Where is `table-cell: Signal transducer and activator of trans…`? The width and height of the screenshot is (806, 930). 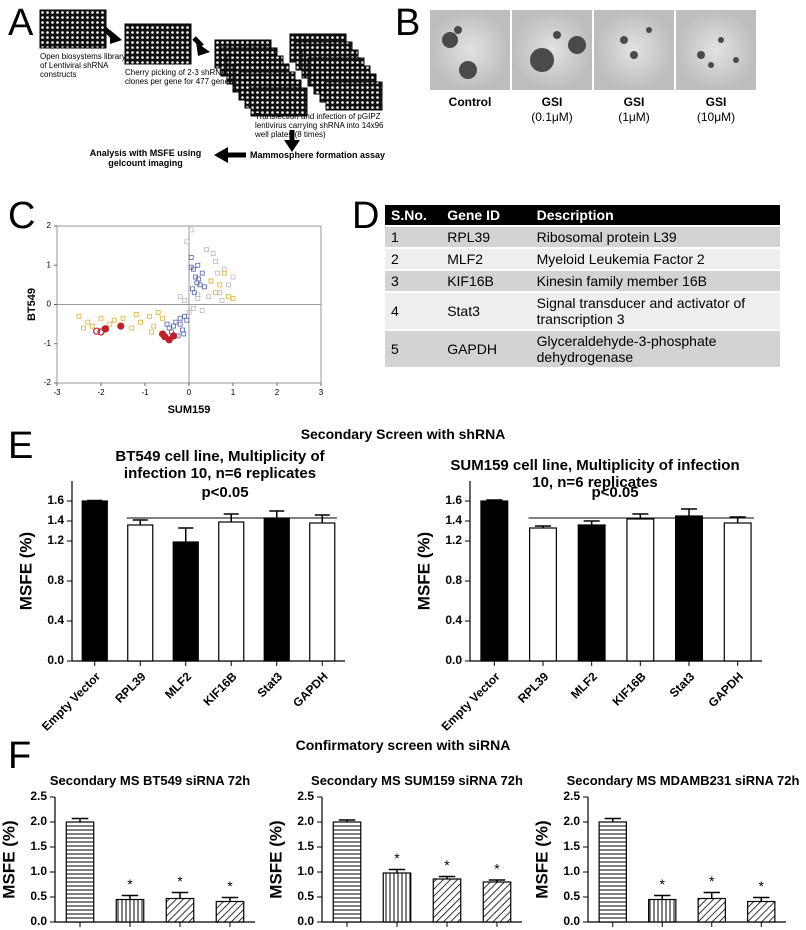
table-cell: Signal transducer and activator of trans… is located at coordinates (641, 311).